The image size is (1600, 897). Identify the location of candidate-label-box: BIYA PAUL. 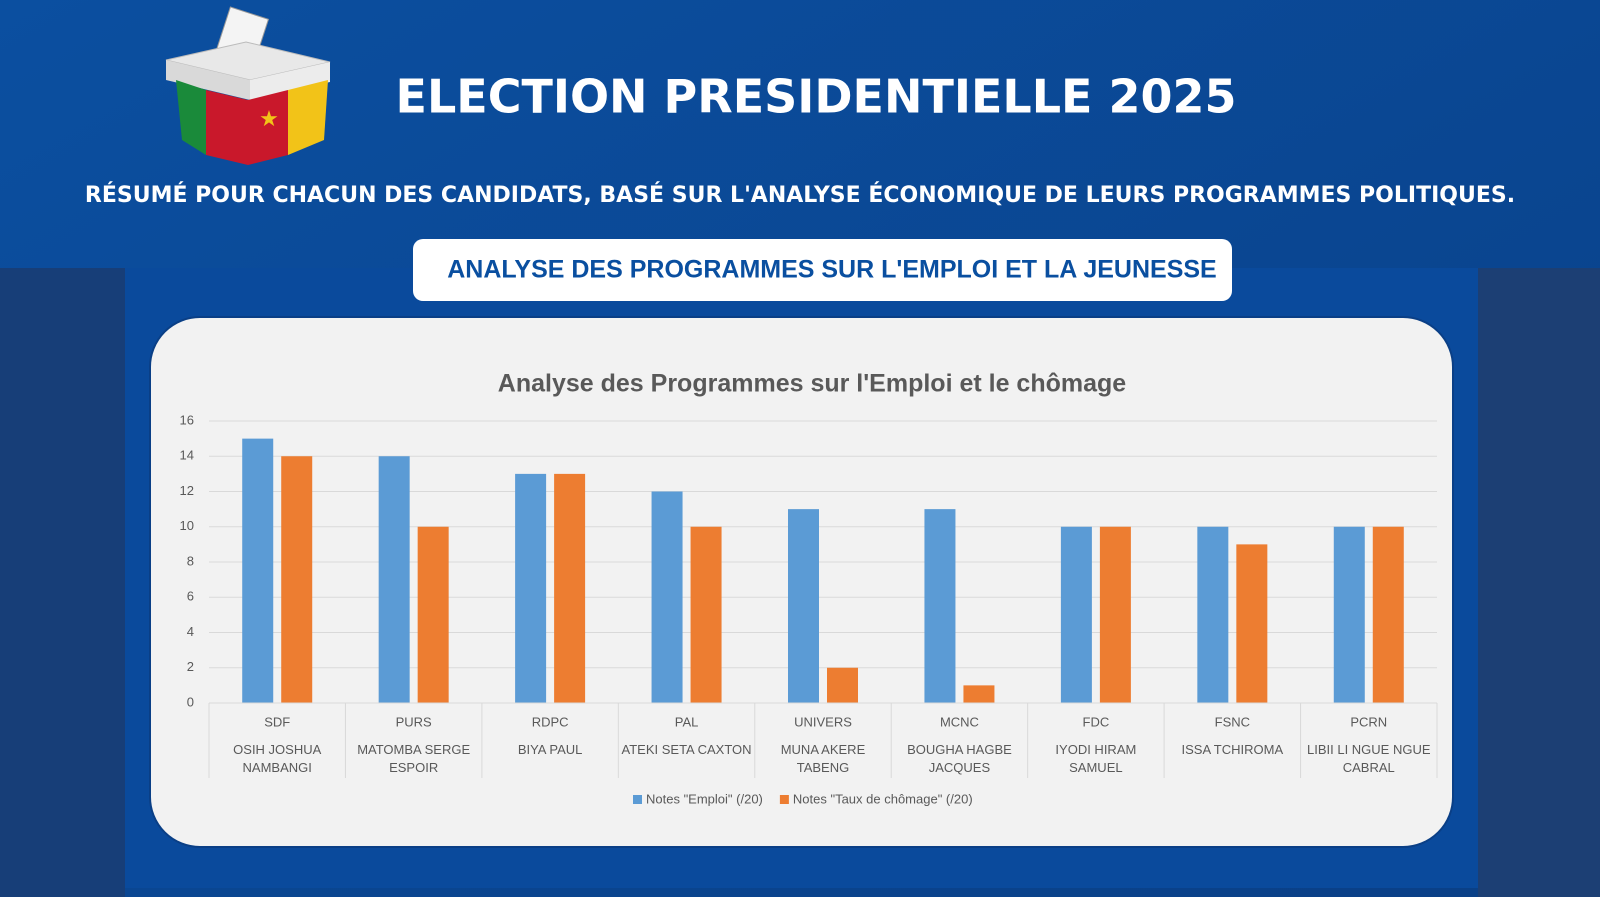
(550, 749).